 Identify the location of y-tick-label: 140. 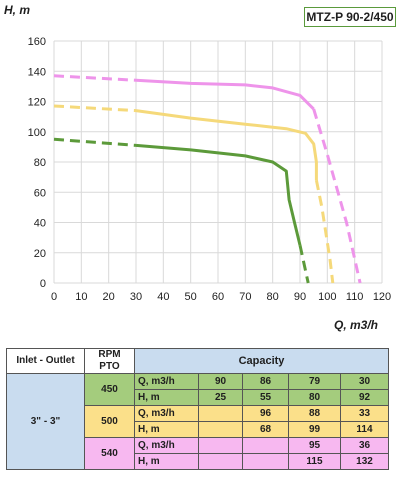
(37, 72).